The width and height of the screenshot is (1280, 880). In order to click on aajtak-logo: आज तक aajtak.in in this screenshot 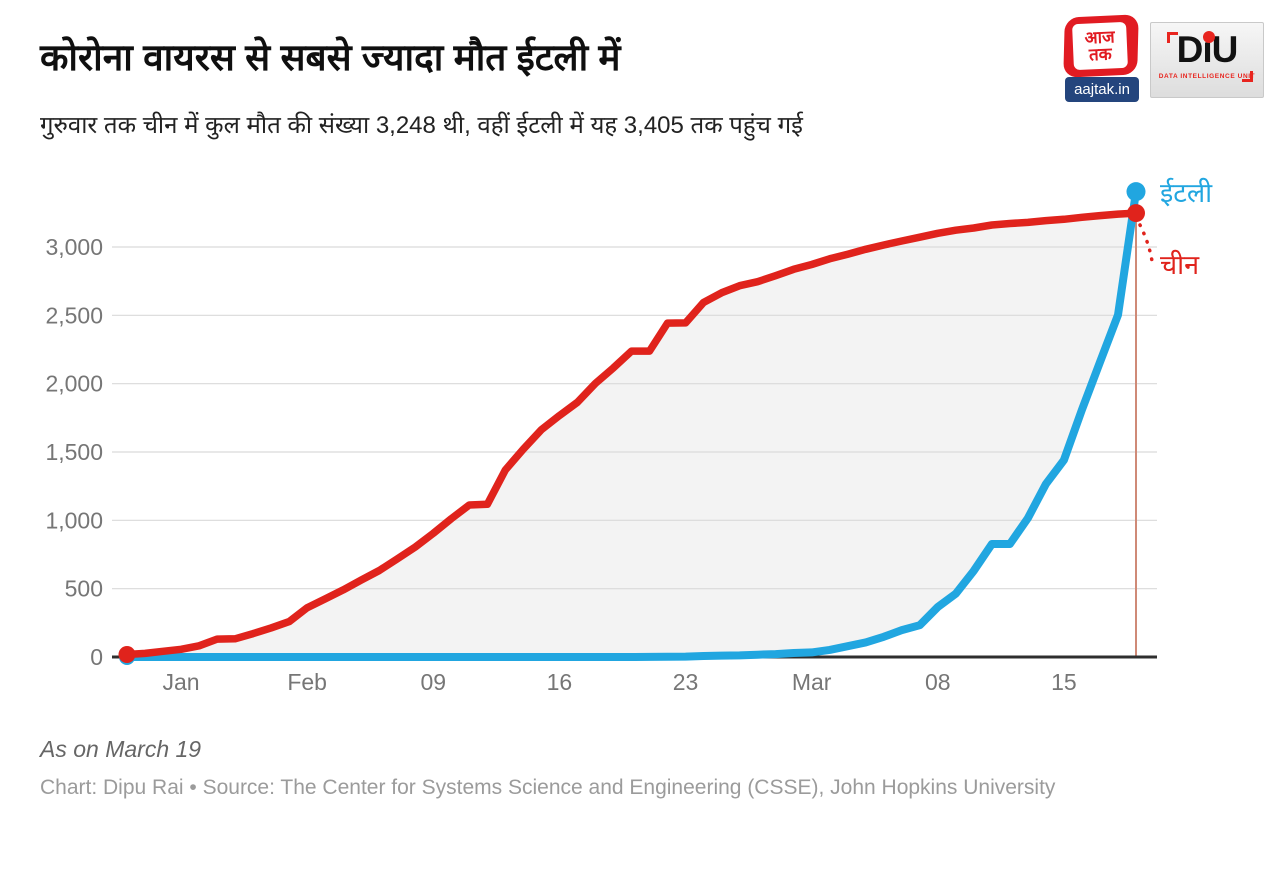, I will do `click(1102, 58)`.